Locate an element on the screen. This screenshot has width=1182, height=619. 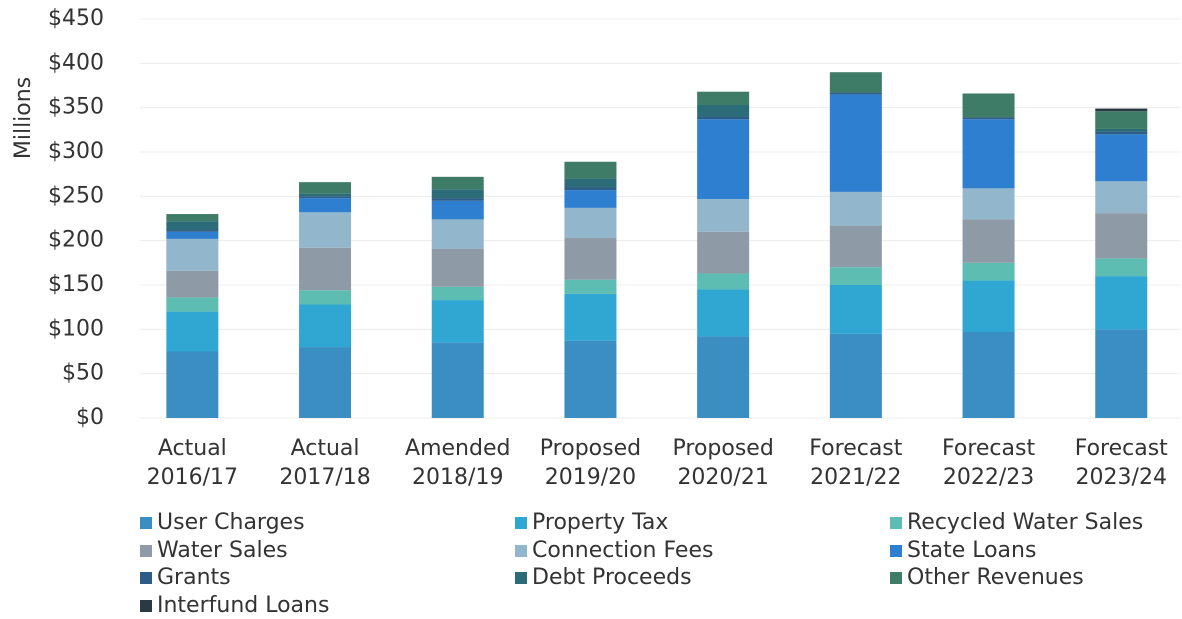
legend-label: Grants is located at coordinates (194, 577).